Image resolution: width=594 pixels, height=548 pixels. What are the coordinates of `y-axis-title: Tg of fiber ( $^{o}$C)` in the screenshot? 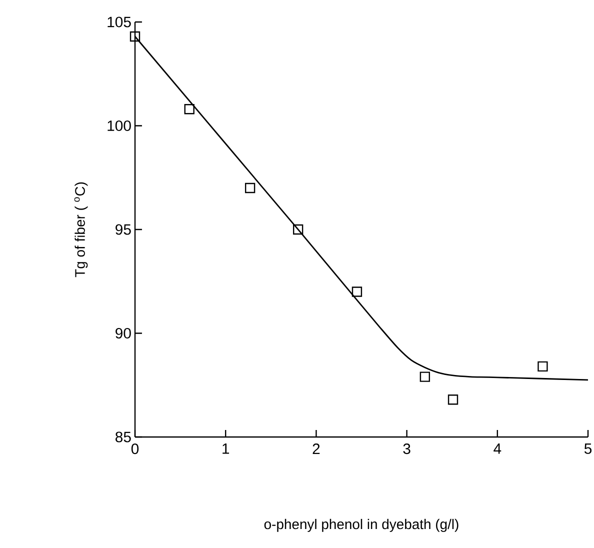 It's located at (81, 230).